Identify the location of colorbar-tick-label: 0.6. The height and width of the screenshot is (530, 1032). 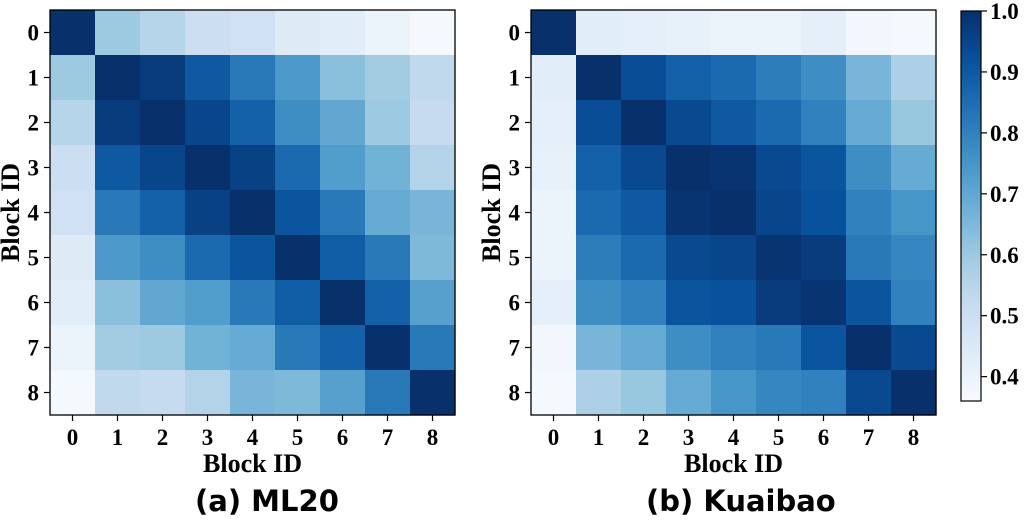
(1004, 255).